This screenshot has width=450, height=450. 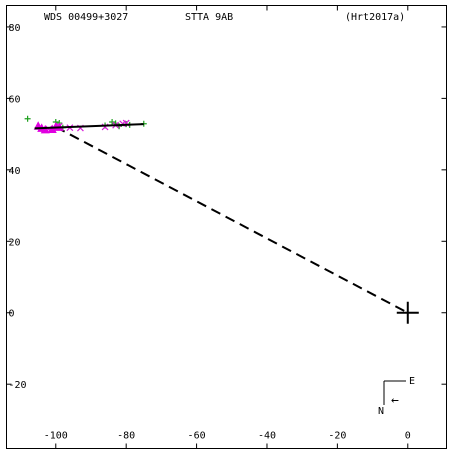 I want to click on data-point-triangle, so click(x=45, y=129).